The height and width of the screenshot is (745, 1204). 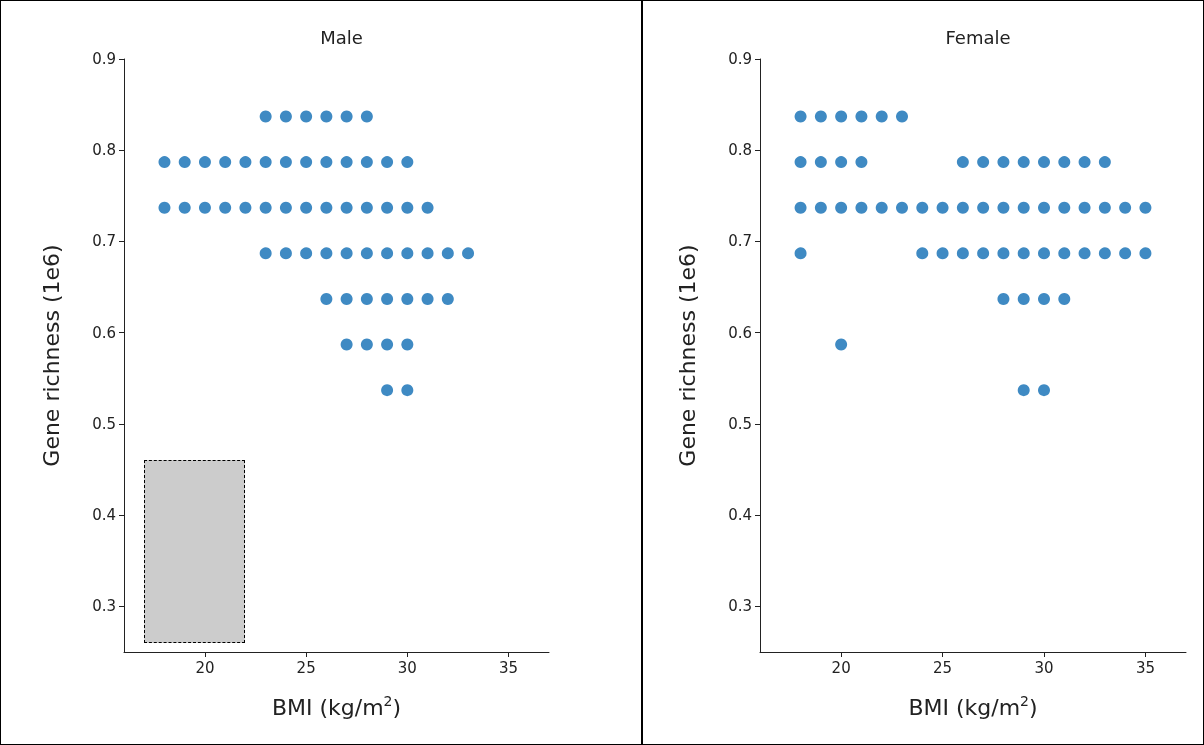 What do you see at coordinates (943, 667) in the screenshot?
I see `x-tick-label: 25` at bounding box center [943, 667].